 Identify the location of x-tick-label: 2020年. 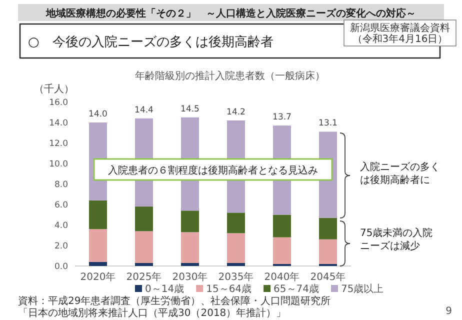
(98, 277).